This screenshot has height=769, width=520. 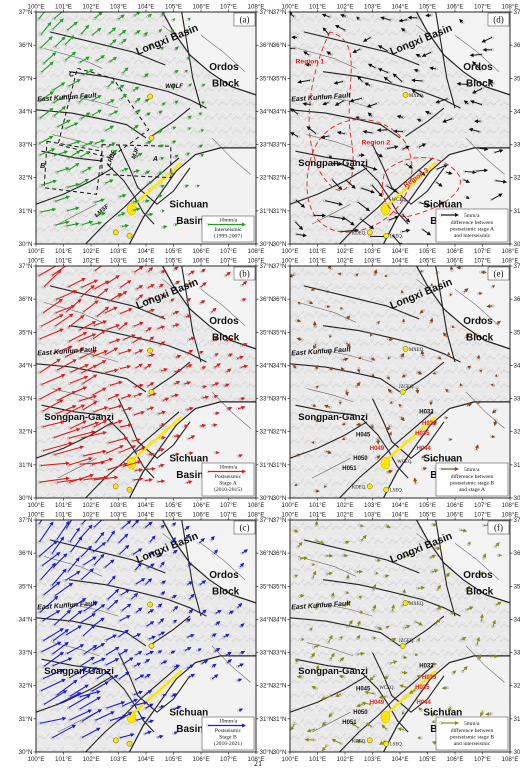 What do you see at coordinates (472, 738) in the screenshot?
I see `legend-text: postseismic stage B` at bounding box center [472, 738].